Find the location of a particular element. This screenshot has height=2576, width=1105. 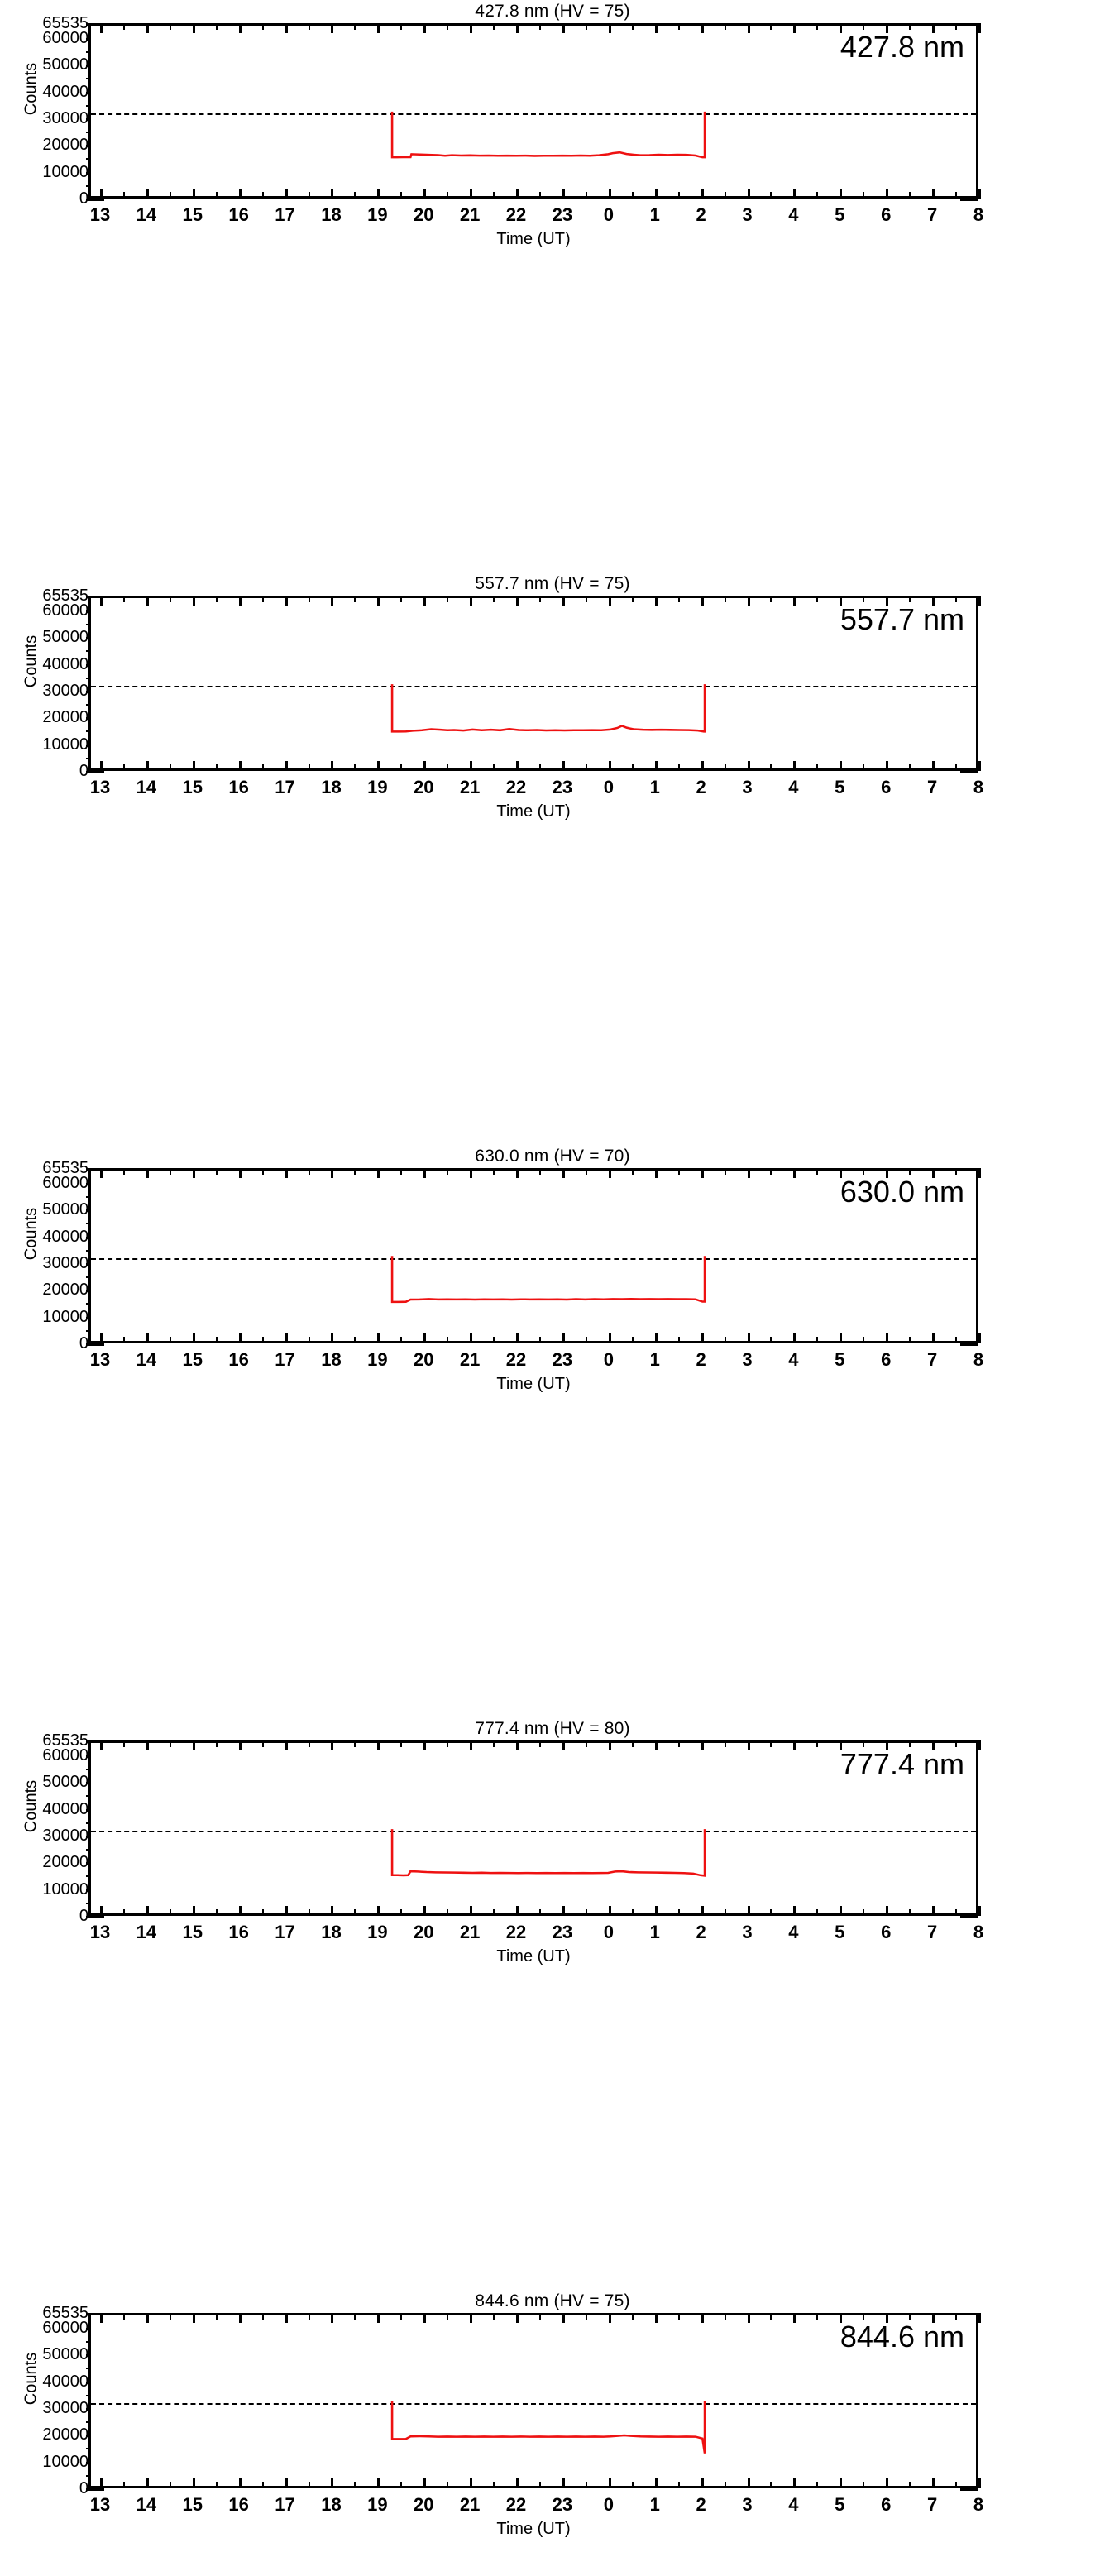

x-tick-label: 2 is located at coordinates (701, 214).